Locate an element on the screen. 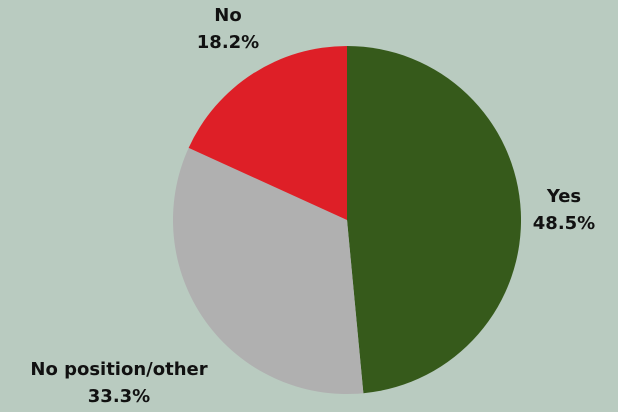 The image size is (618, 412). slice-label-no-value: 18.2% is located at coordinates (228, 42).